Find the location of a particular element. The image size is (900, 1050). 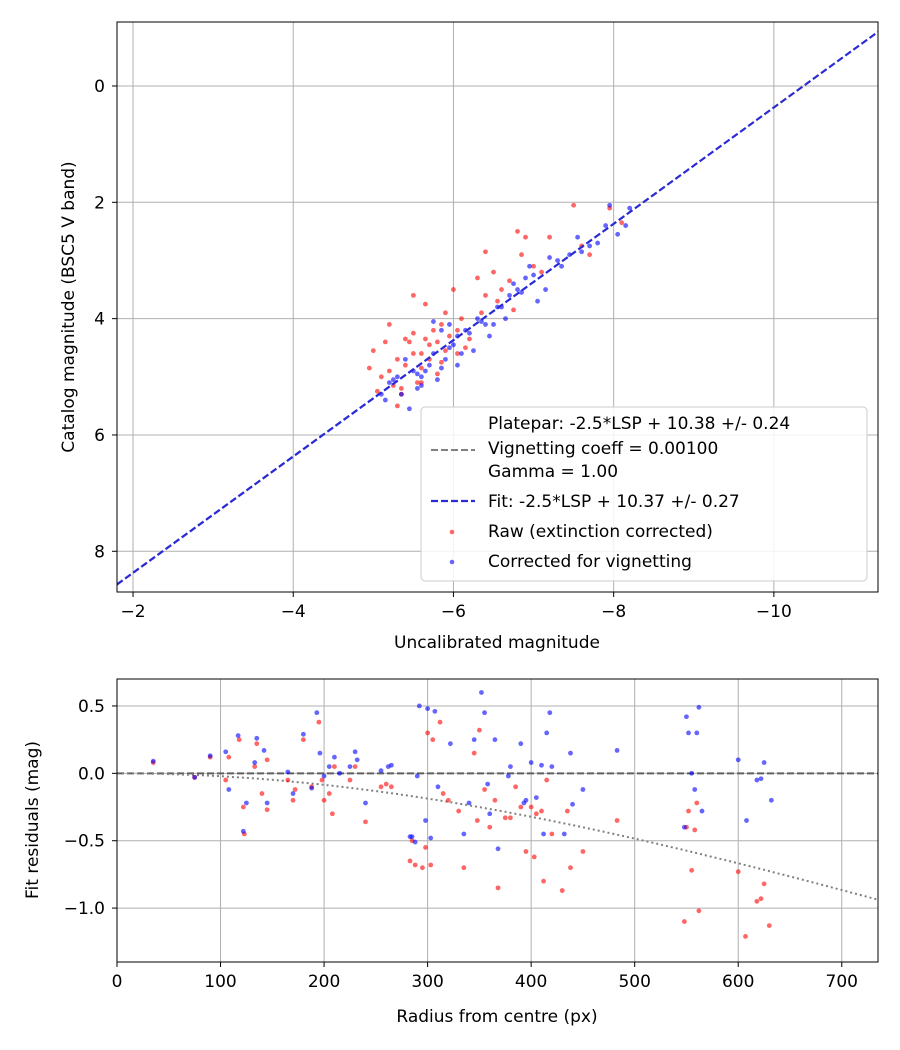

bottom-y-axis-label: Fit residuals (mag) is located at coordinates (33, 820).